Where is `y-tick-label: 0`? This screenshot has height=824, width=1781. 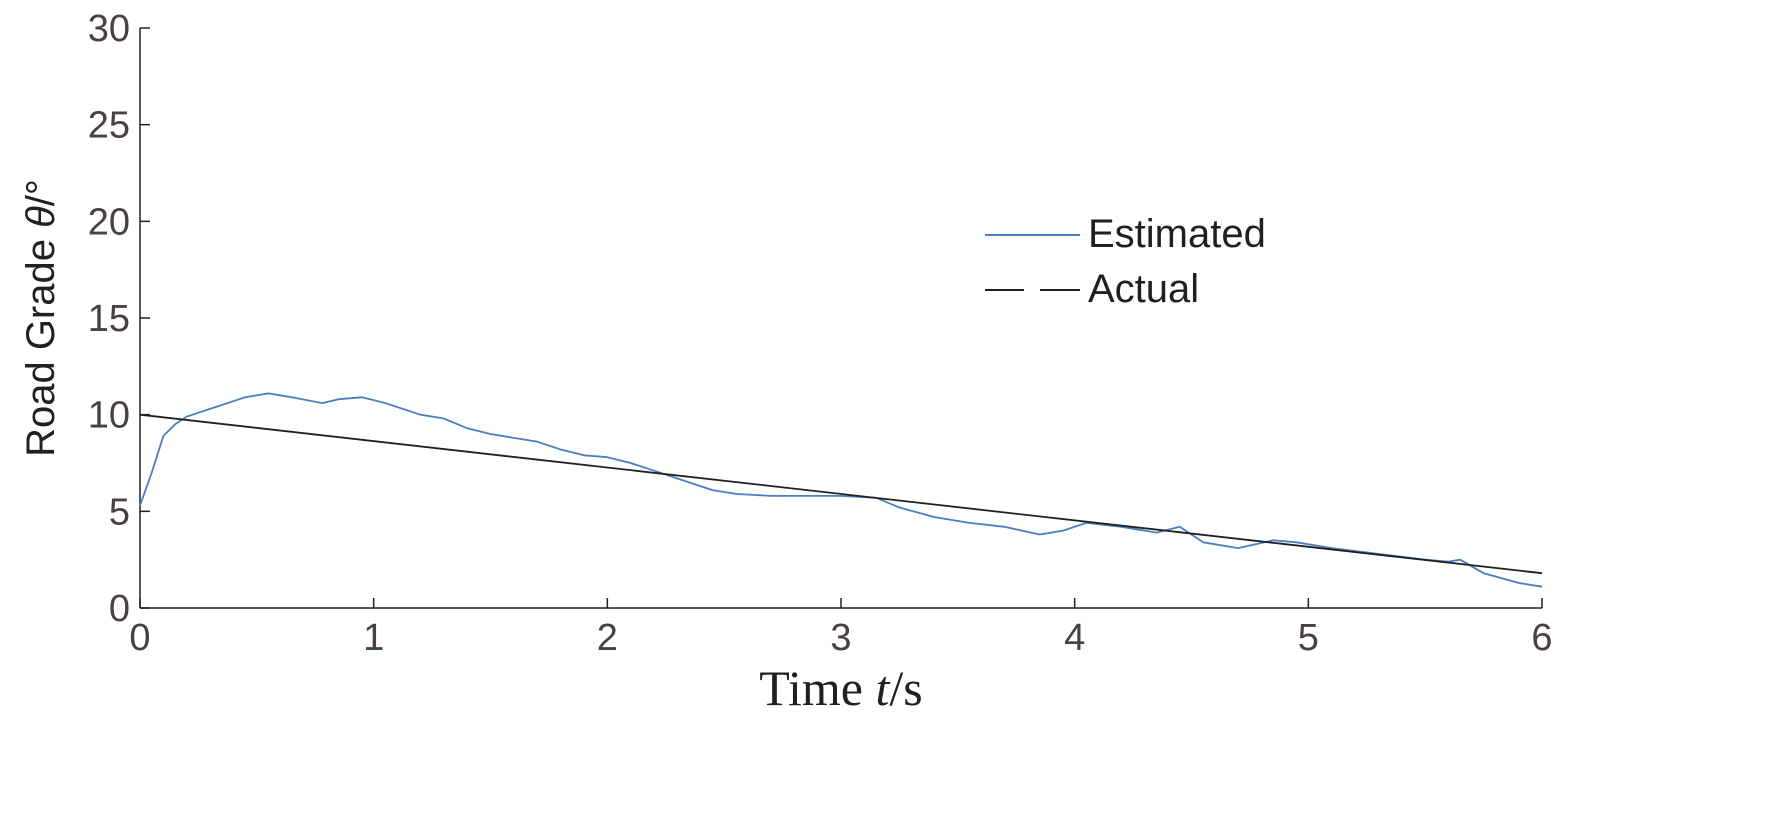
y-tick-label: 0 is located at coordinates (119, 609).